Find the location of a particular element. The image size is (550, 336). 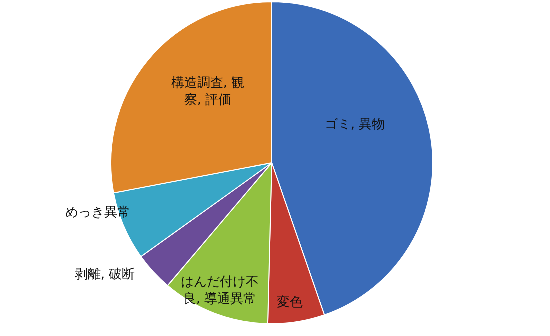

slice-label: ゴミ, 異物 is located at coordinates (355, 125).